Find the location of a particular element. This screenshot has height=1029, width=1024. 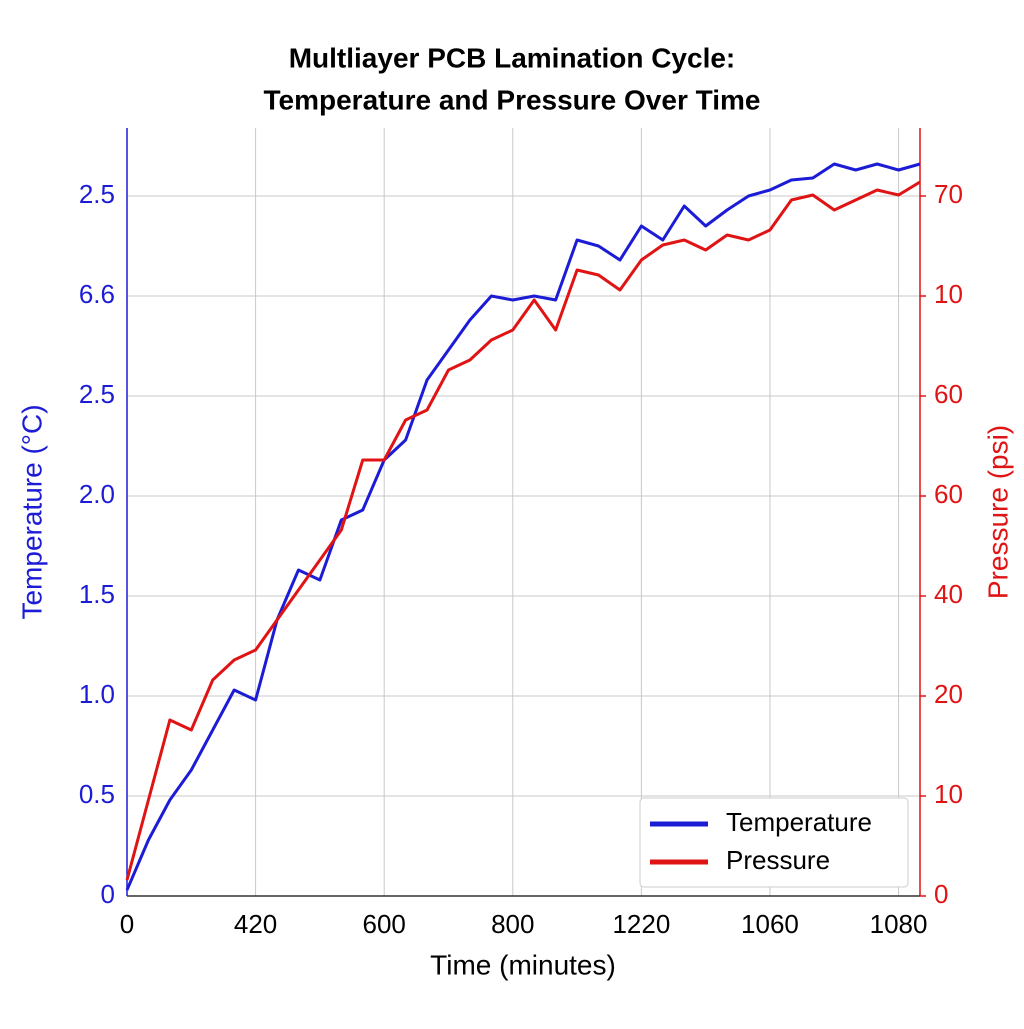

y-tick-label: 1.5 is located at coordinates (97, 594).